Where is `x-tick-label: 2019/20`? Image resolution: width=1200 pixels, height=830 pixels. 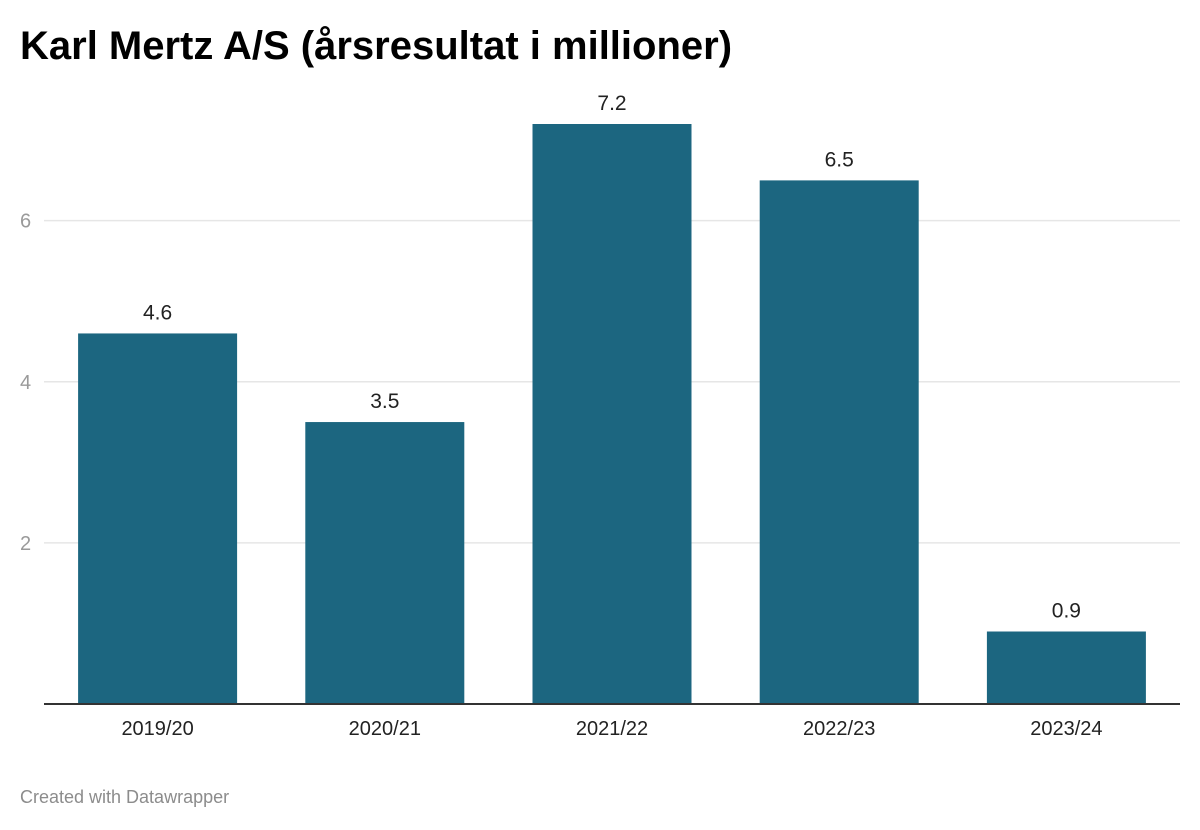 x-tick-label: 2019/20 is located at coordinates (157, 729).